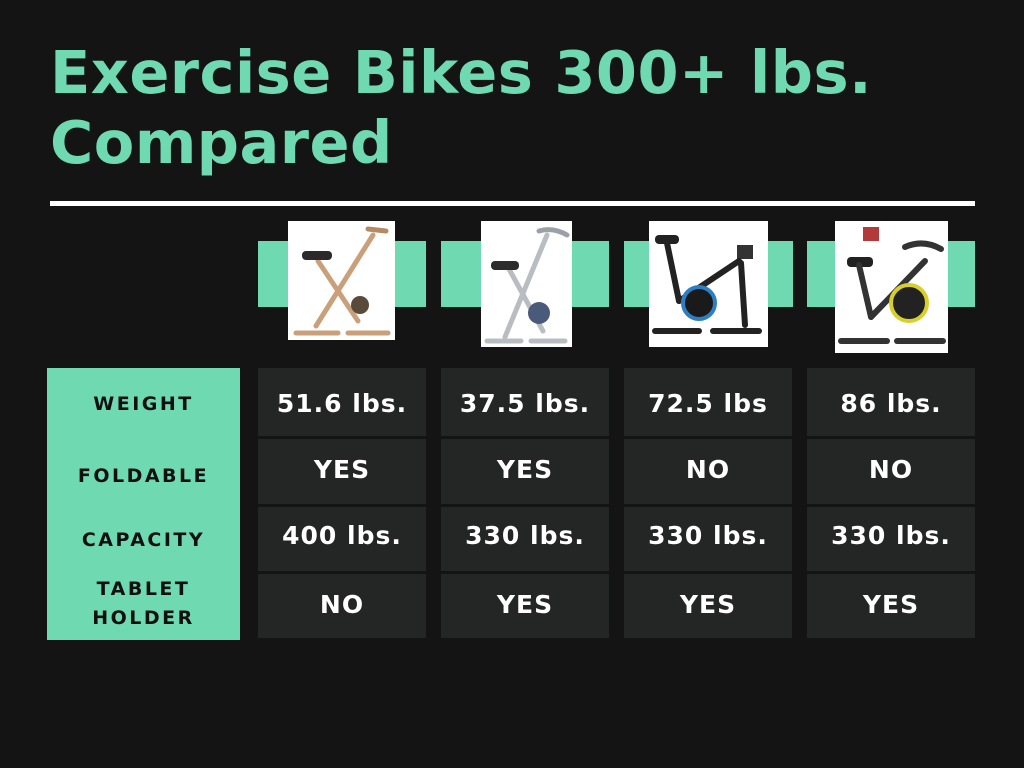 The height and width of the screenshot is (768, 1024). What do you see at coordinates (525, 402) in the screenshot?
I see `weight-cell: 37.5 lbs.` at bounding box center [525, 402].